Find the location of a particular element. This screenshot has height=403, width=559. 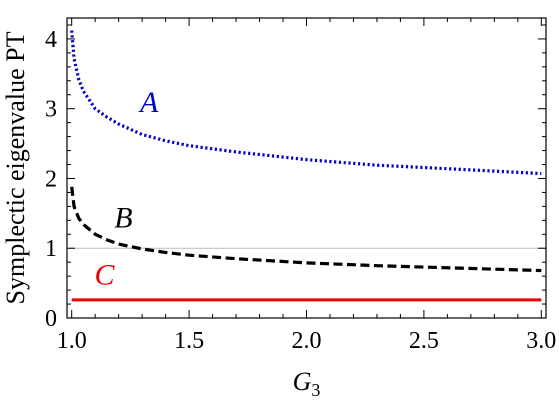

x-axis-title-main: G is located at coordinates (302, 381).